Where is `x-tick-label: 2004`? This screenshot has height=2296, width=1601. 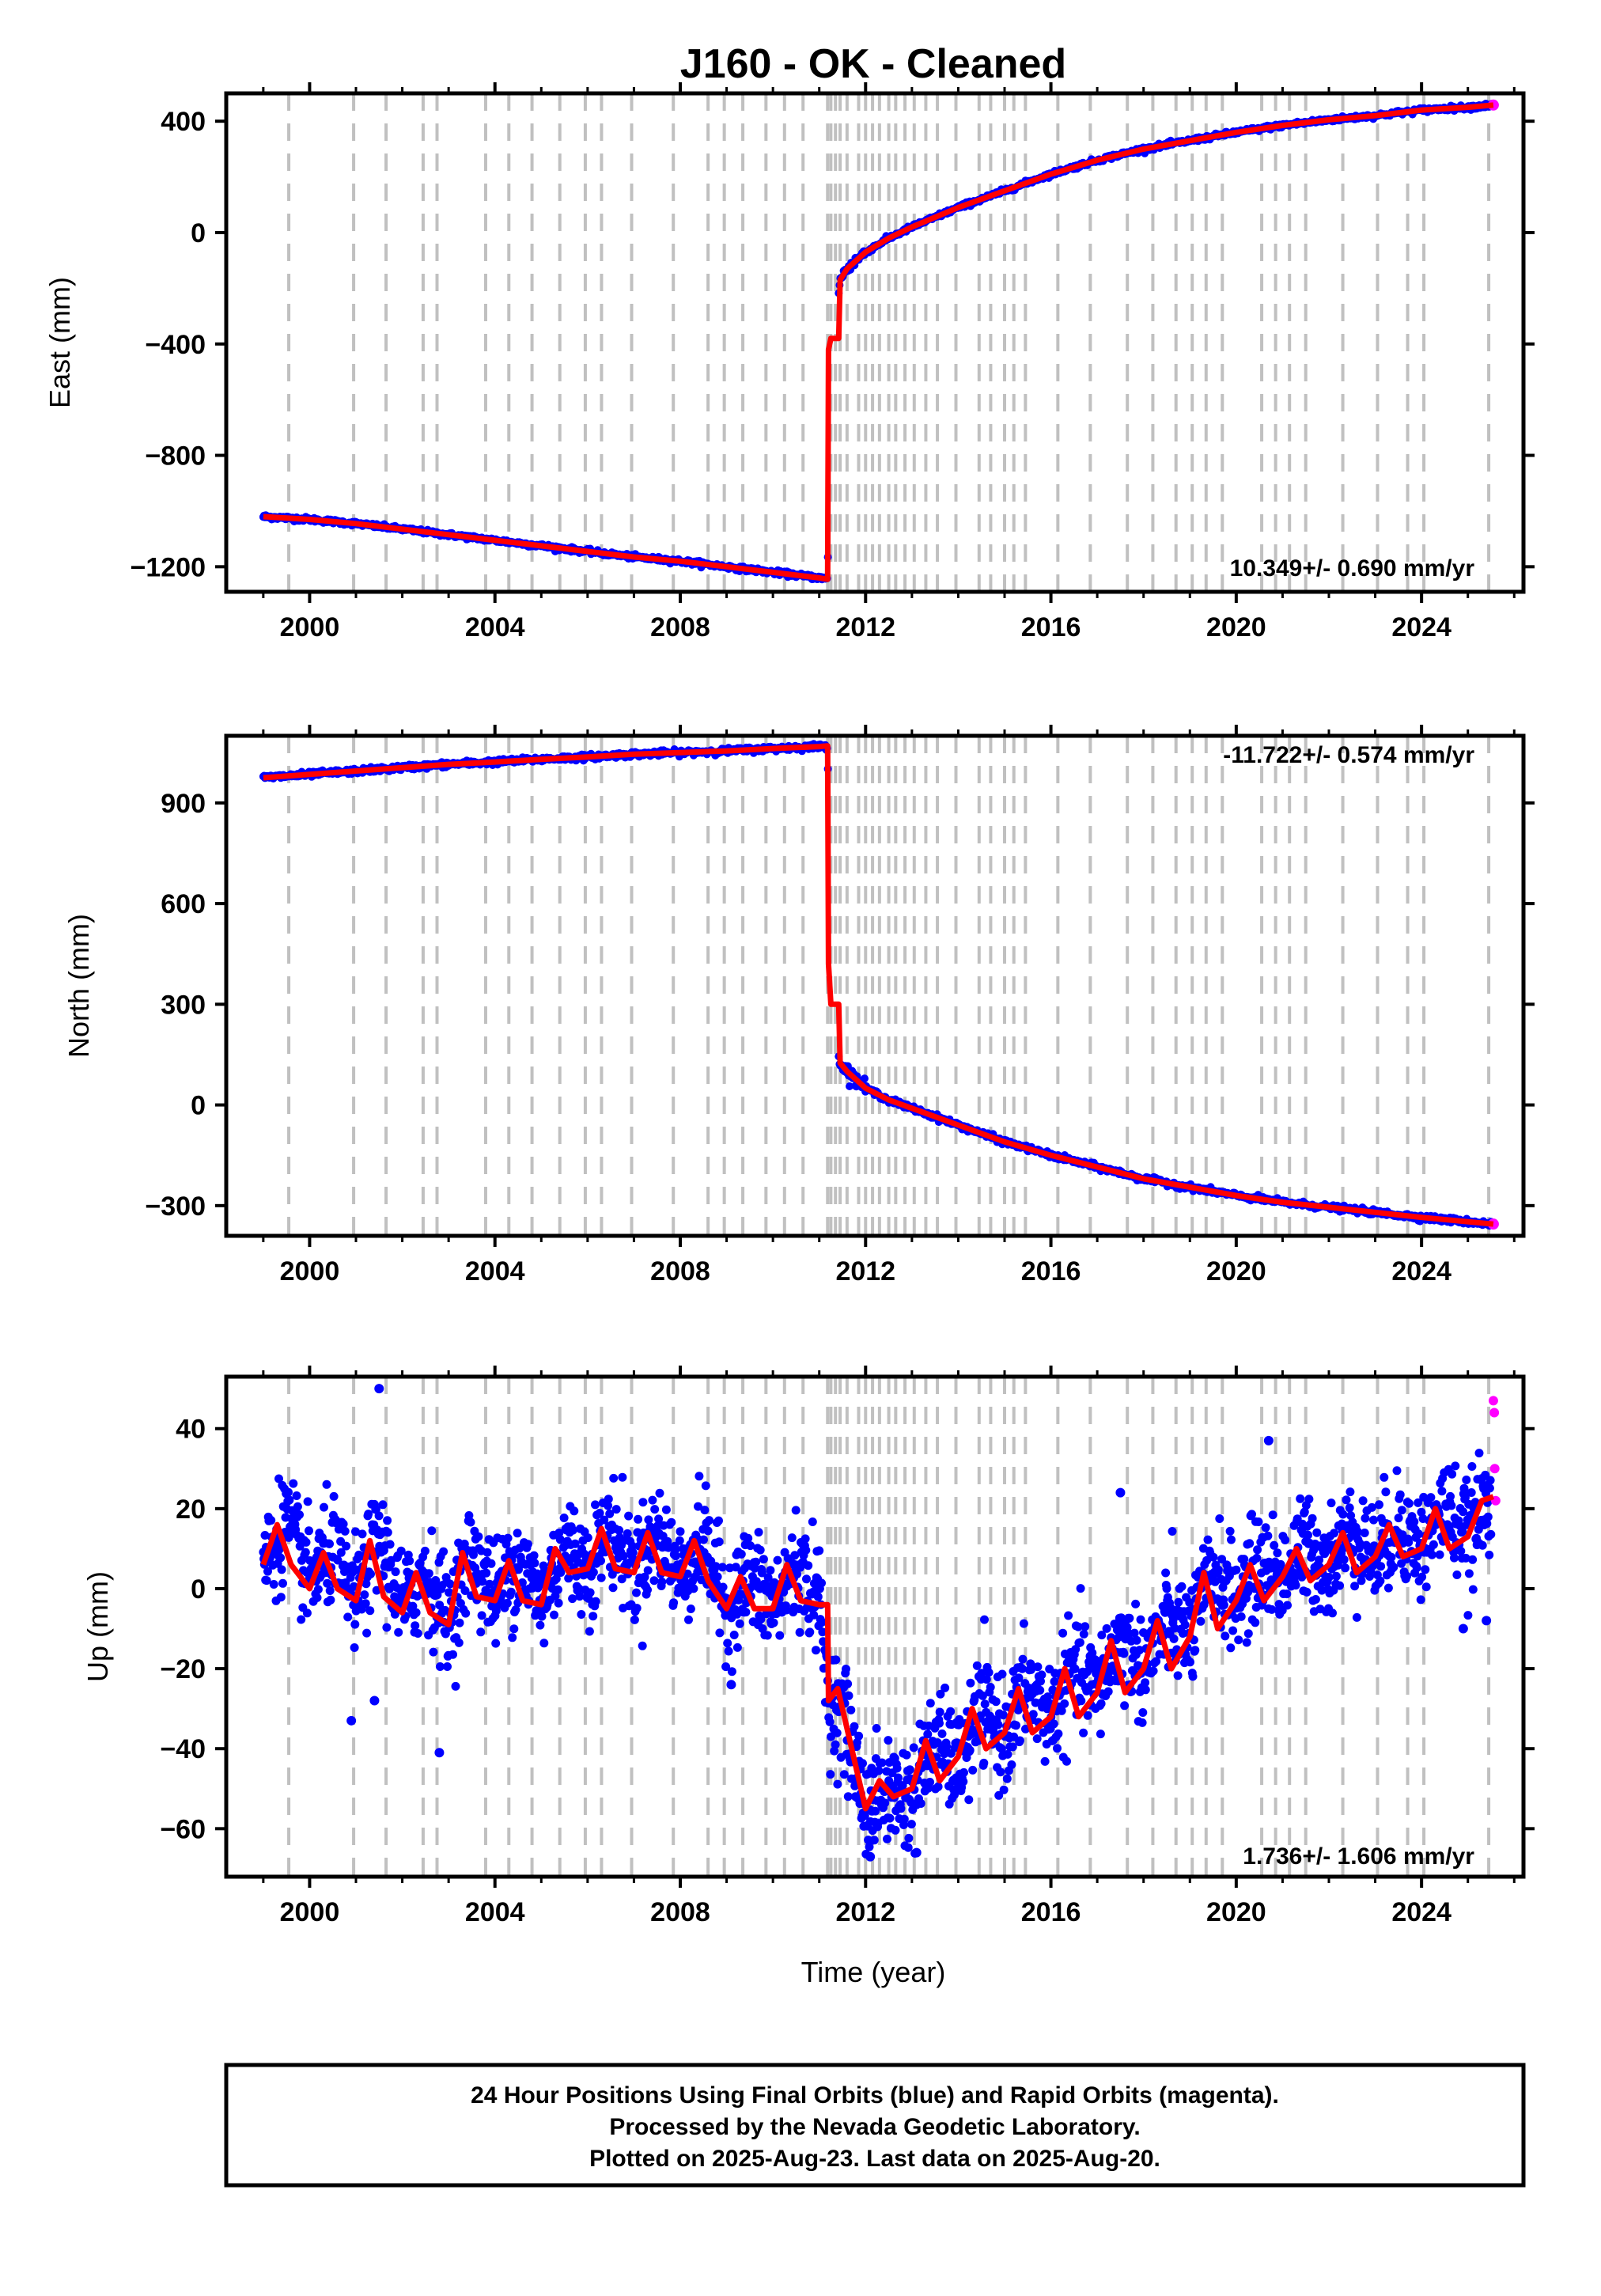 x-tick-label: 2004 is located at coordinates (495, 627).